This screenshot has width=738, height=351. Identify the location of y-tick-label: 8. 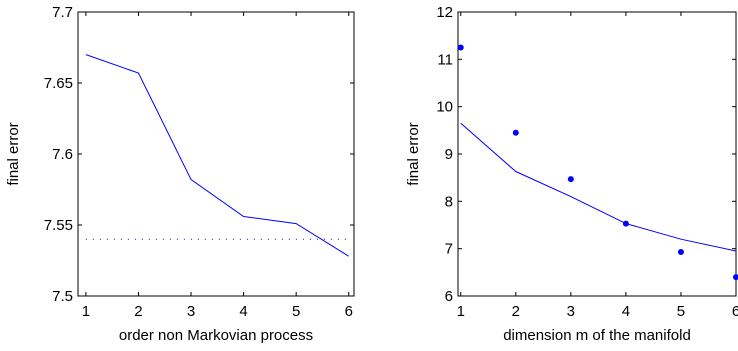
(449, 201).